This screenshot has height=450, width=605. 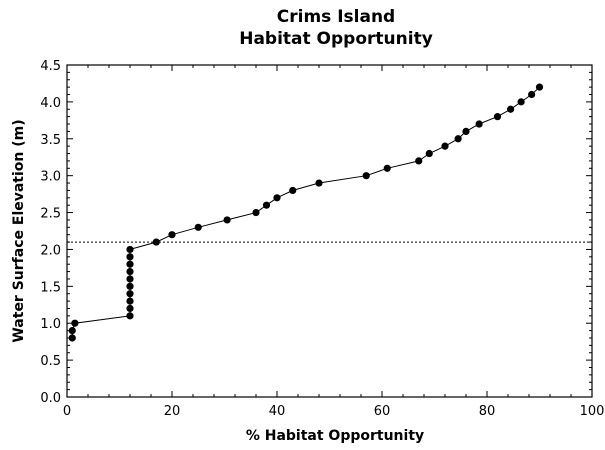 What do you see at coordinates (277, 411) in the screenshot?
I see `x-tick-label: 40` at bounding box center [277, 411].